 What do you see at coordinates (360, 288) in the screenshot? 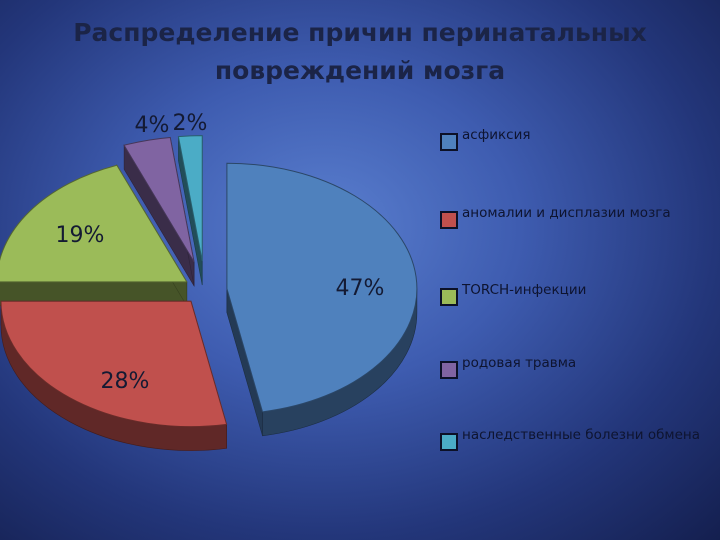
I see `pct-label-asphyxia: 47%` at bounding box center [360, 288].